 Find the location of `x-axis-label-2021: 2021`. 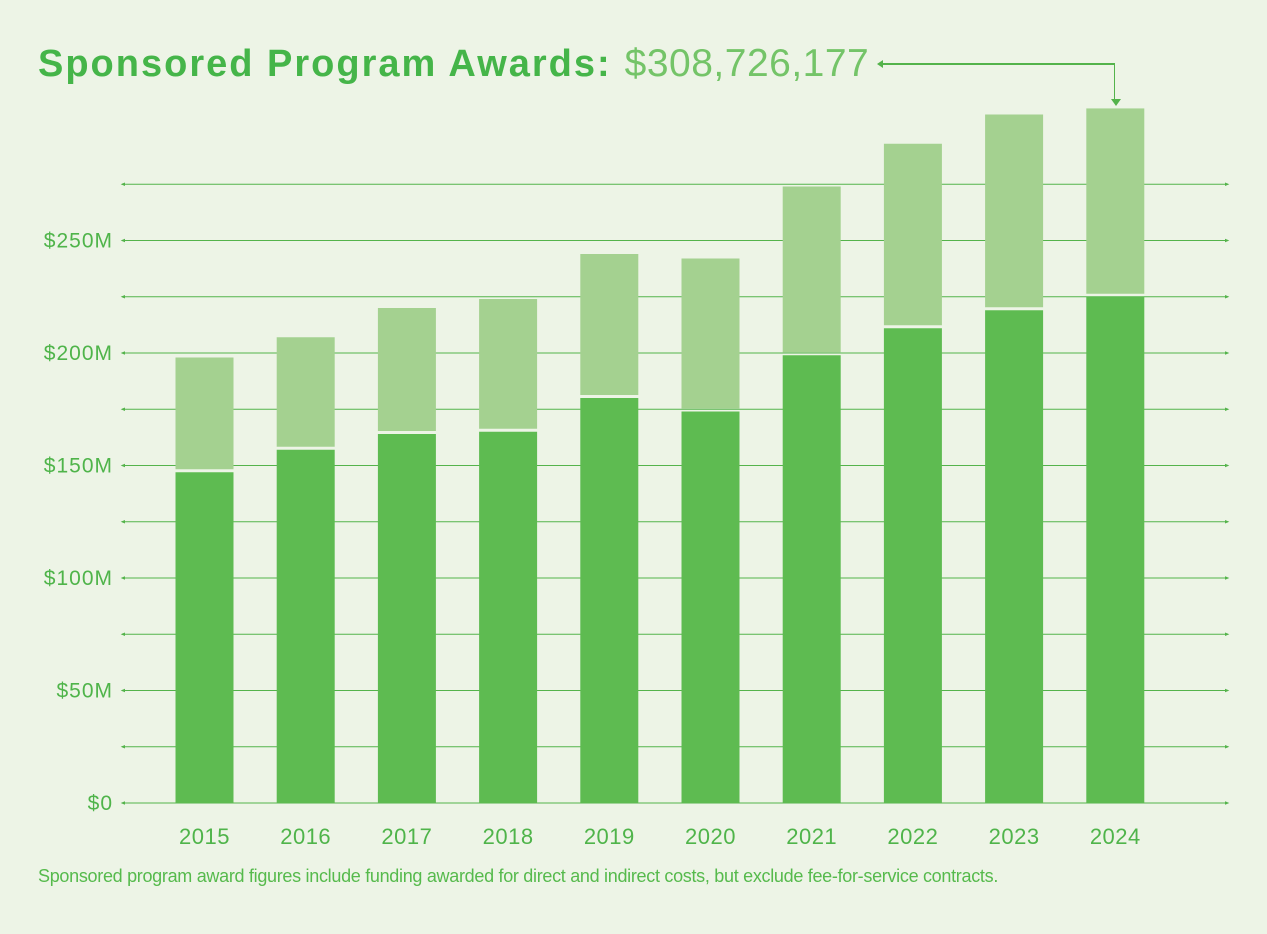

x-axis-label-2021: 2021 is located at coordinates (811, 836).